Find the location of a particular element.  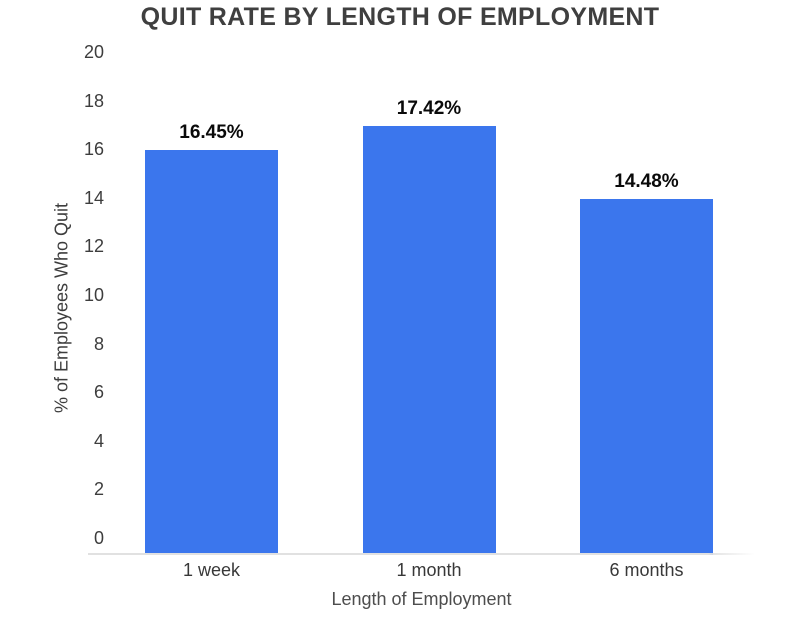

y-tick-label: 8 is located at coordinates (98, 343).